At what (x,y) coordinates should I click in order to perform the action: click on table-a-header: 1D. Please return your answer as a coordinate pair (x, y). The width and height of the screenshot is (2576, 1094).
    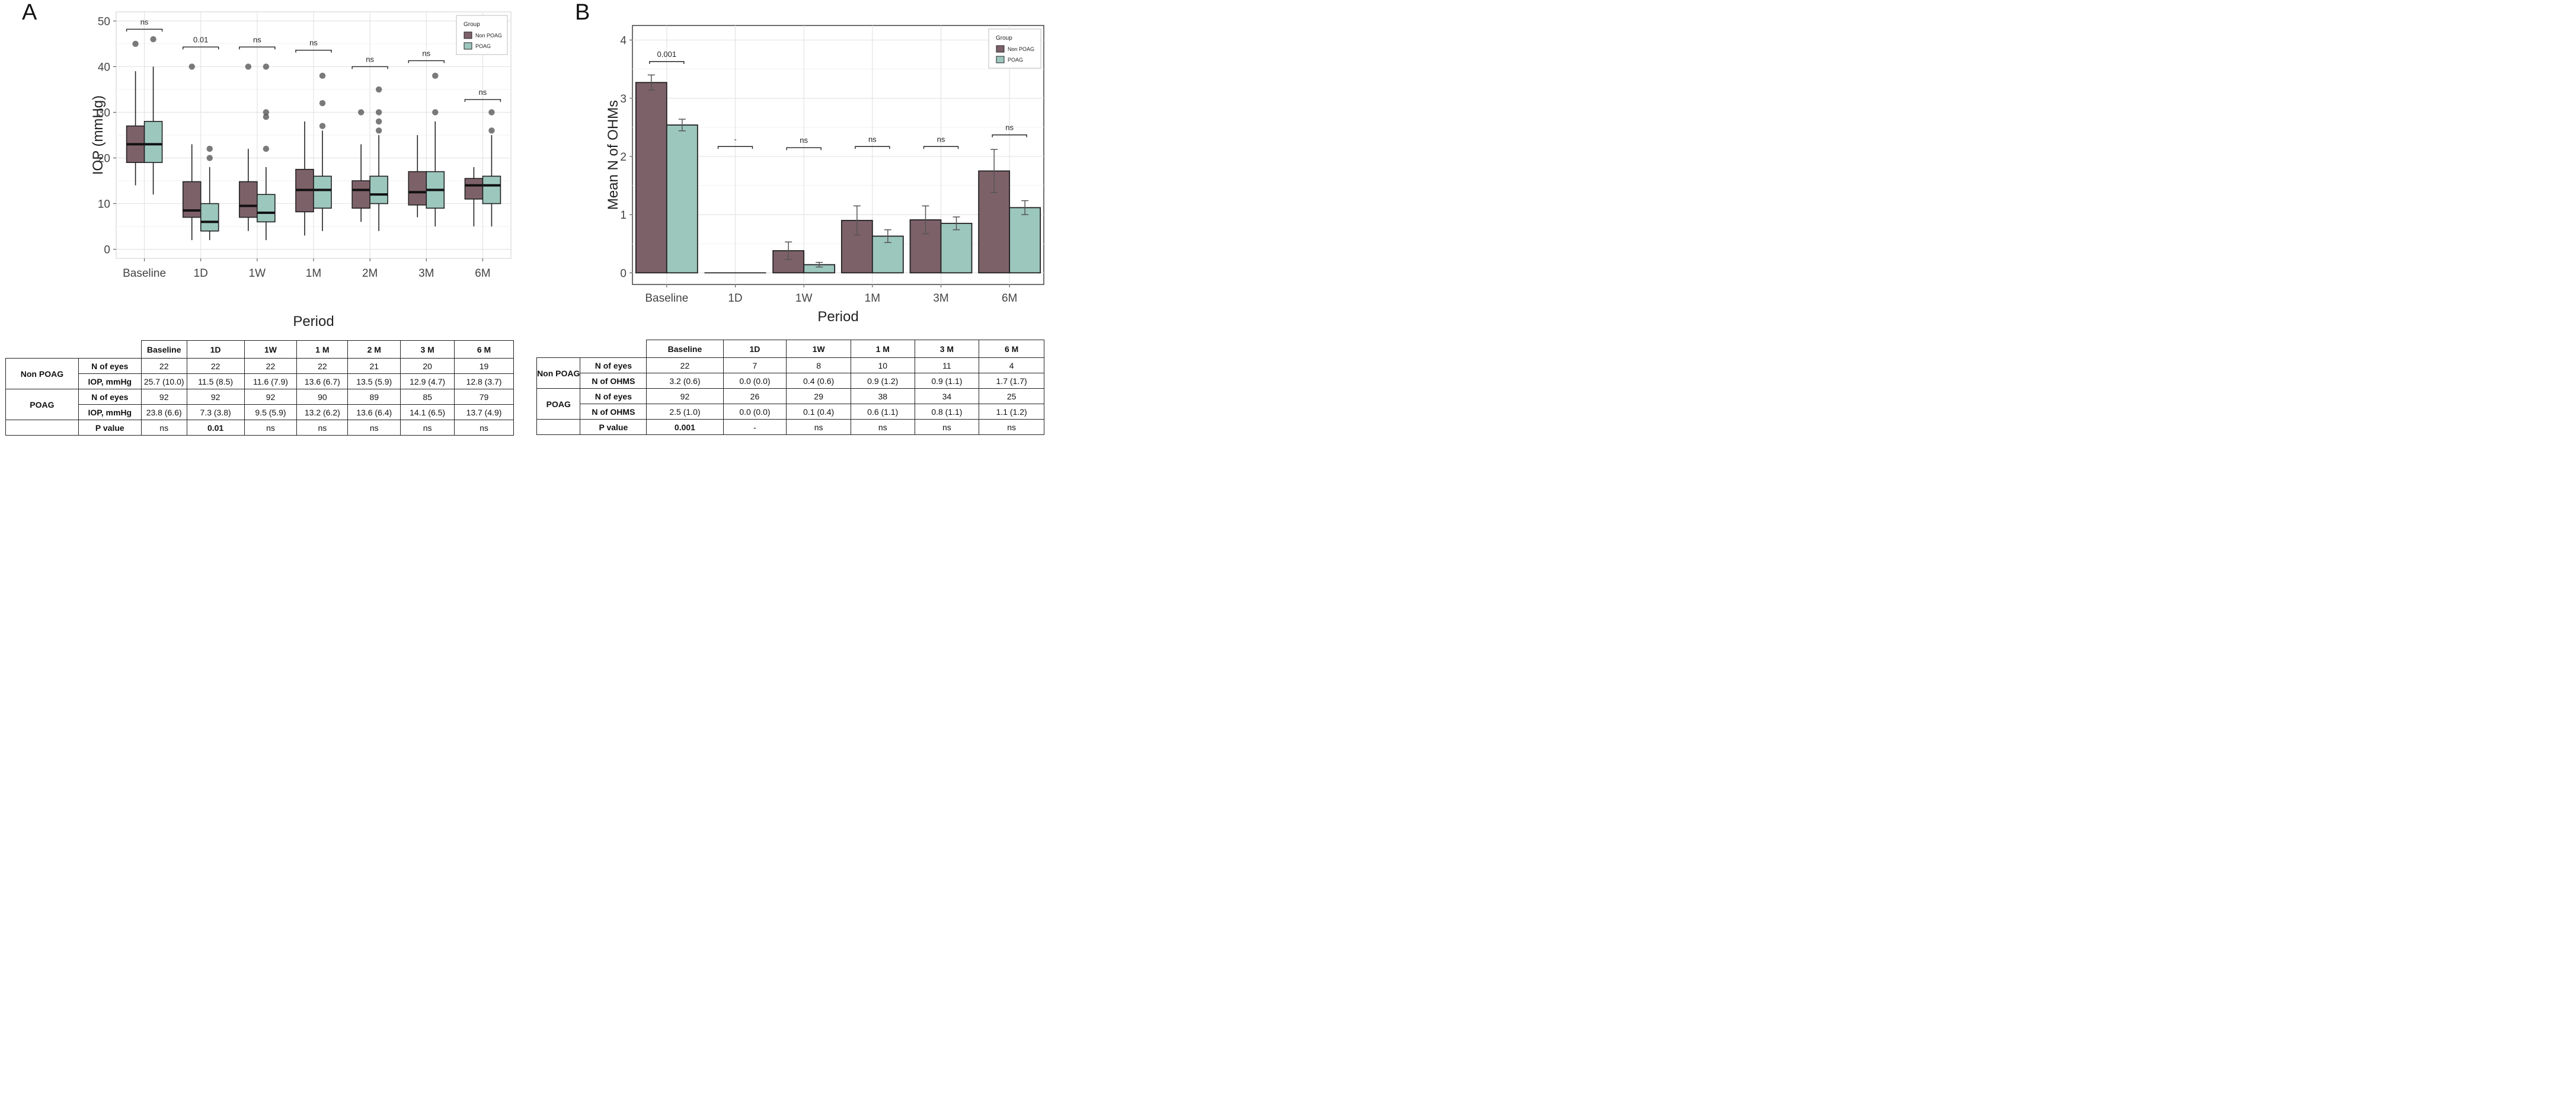
    Looking at the image, I should click on (215, 349).